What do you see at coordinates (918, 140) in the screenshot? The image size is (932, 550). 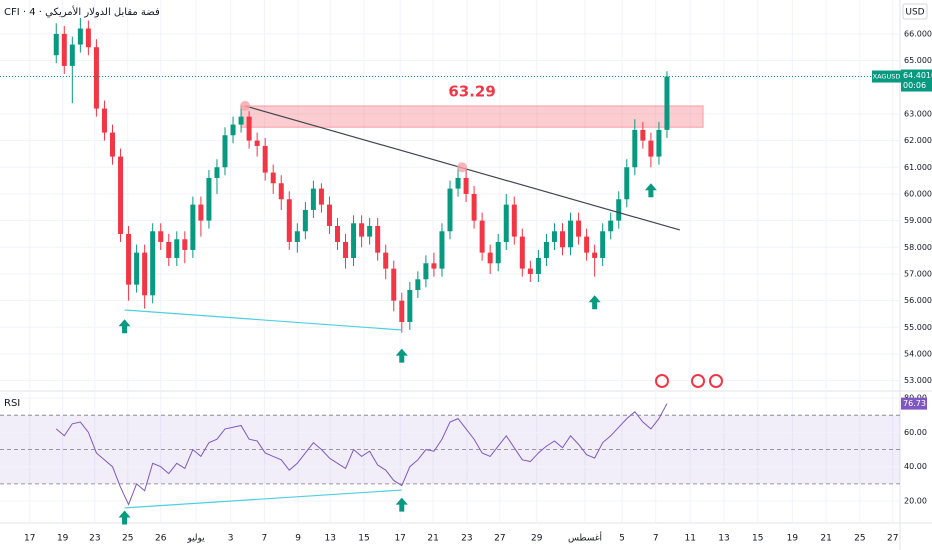 I see `y-tick-label: 62.0000` at bounding box center [918, 140].